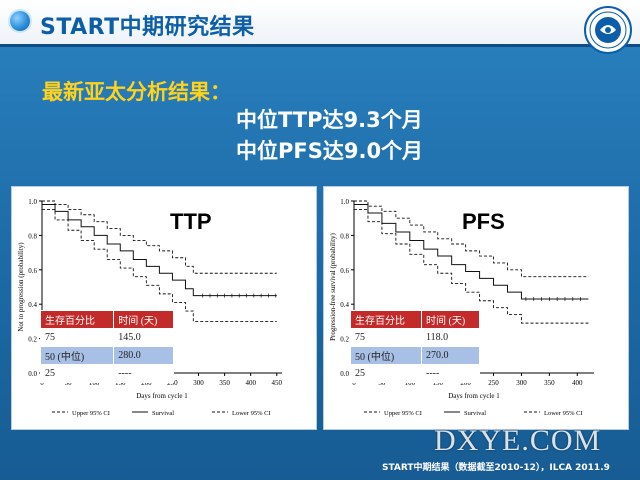 The image size is (640, 480). I want to click on table-row: 75 145.0, so click(106, 337).